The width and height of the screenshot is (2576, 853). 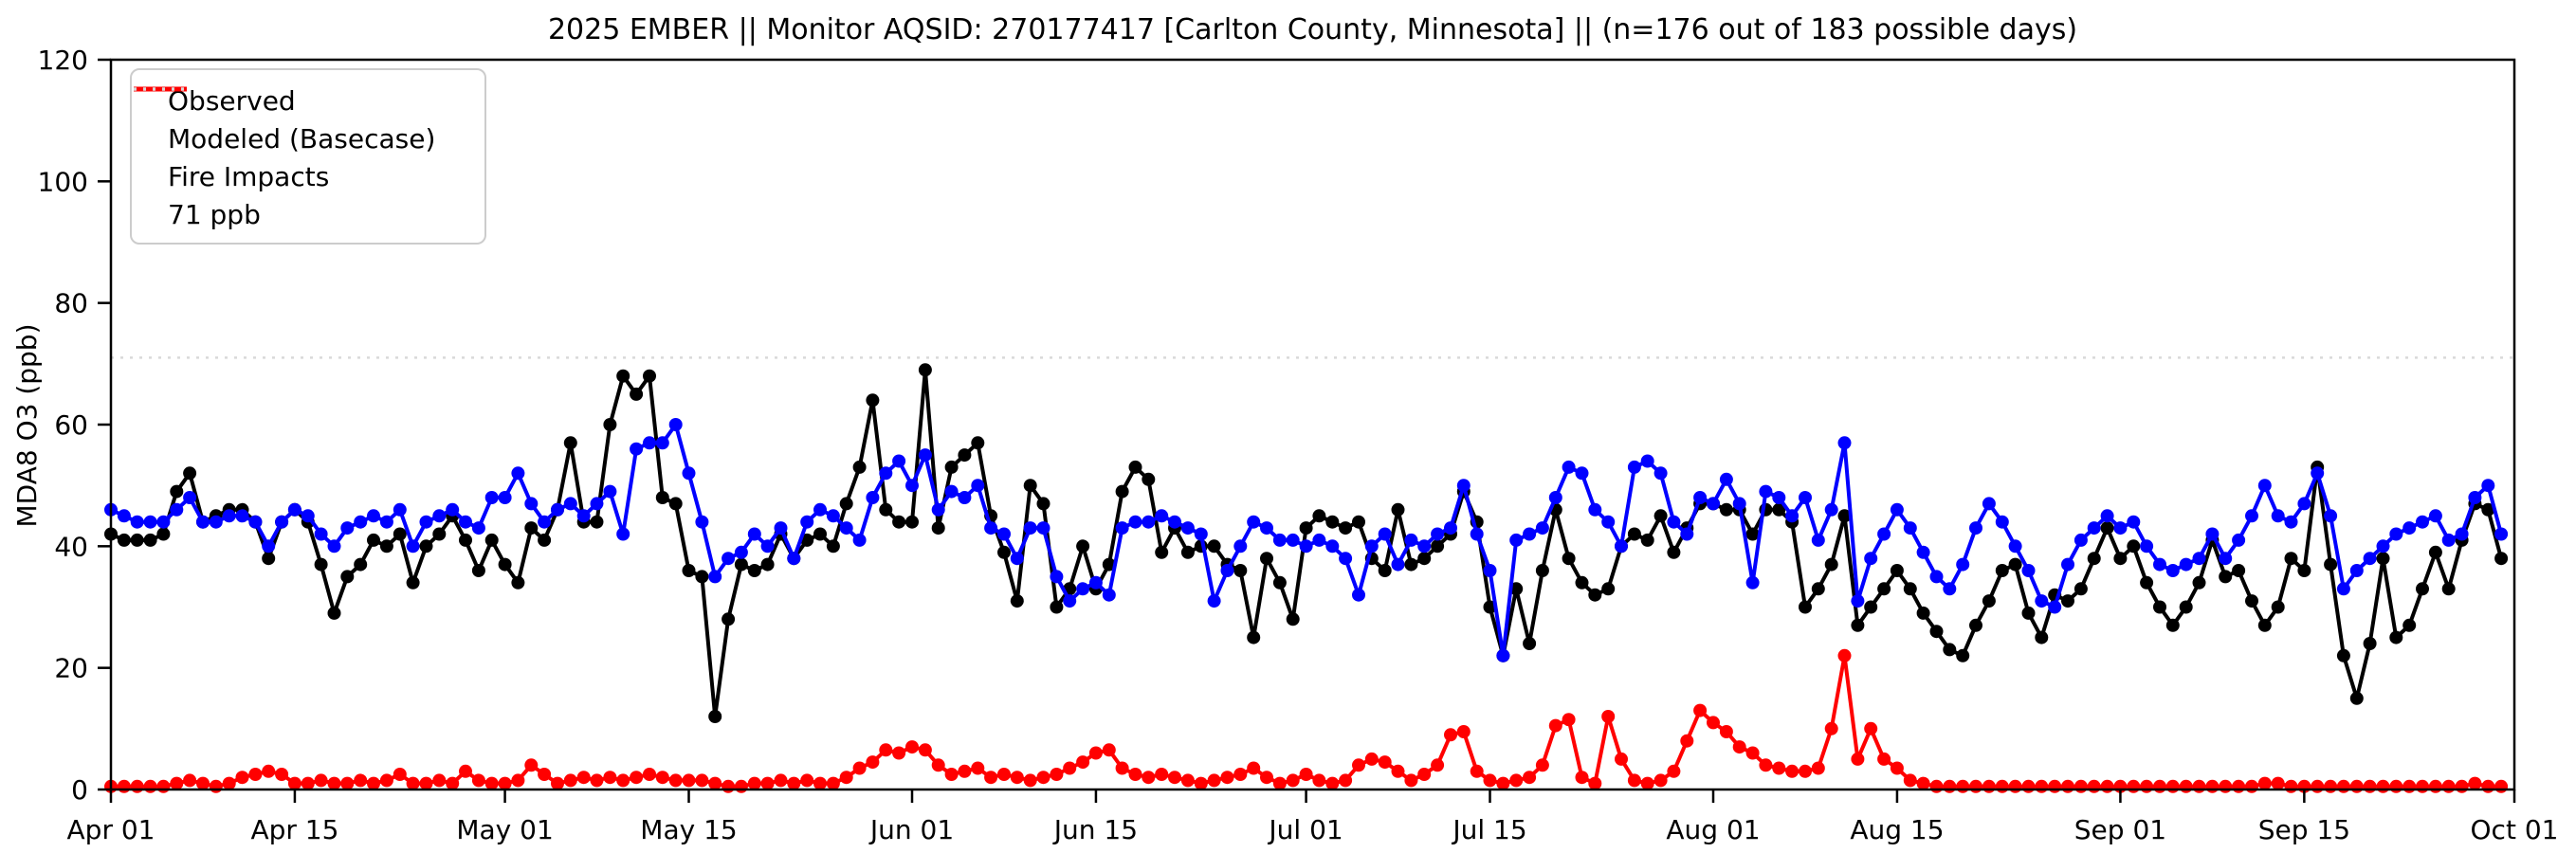 I want to click on legend-item-2: Fire Impacts, so click(x=308, y=140).